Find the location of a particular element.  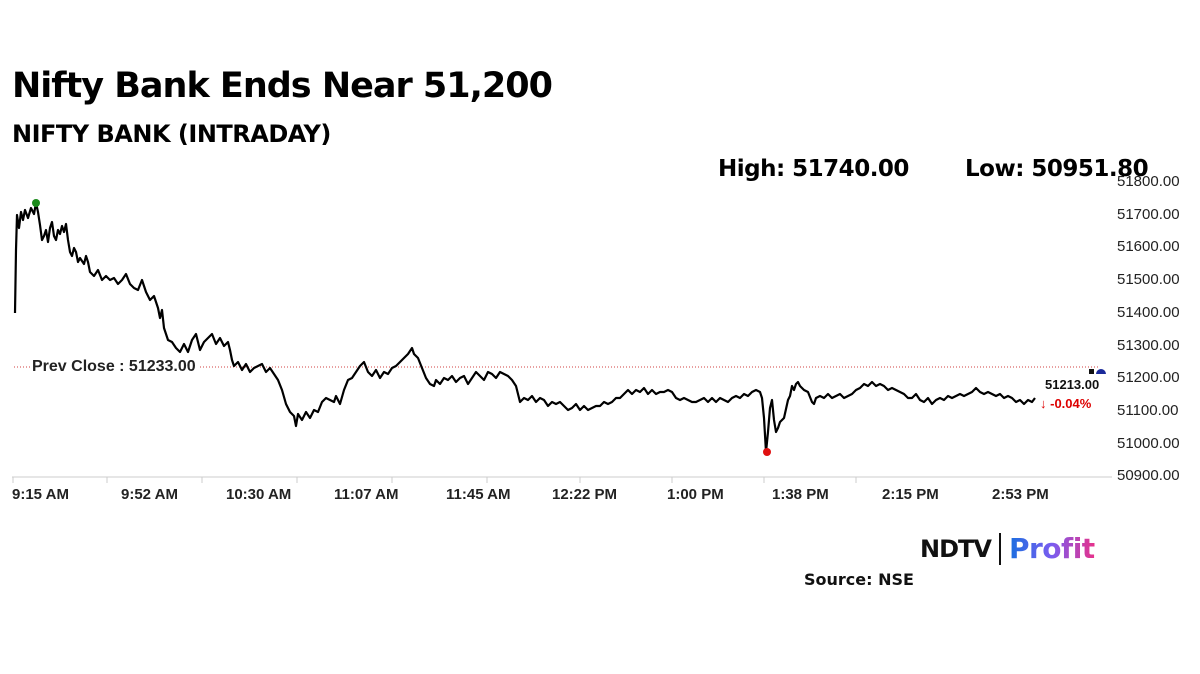

high-marker is located at coordinates (36, 203).